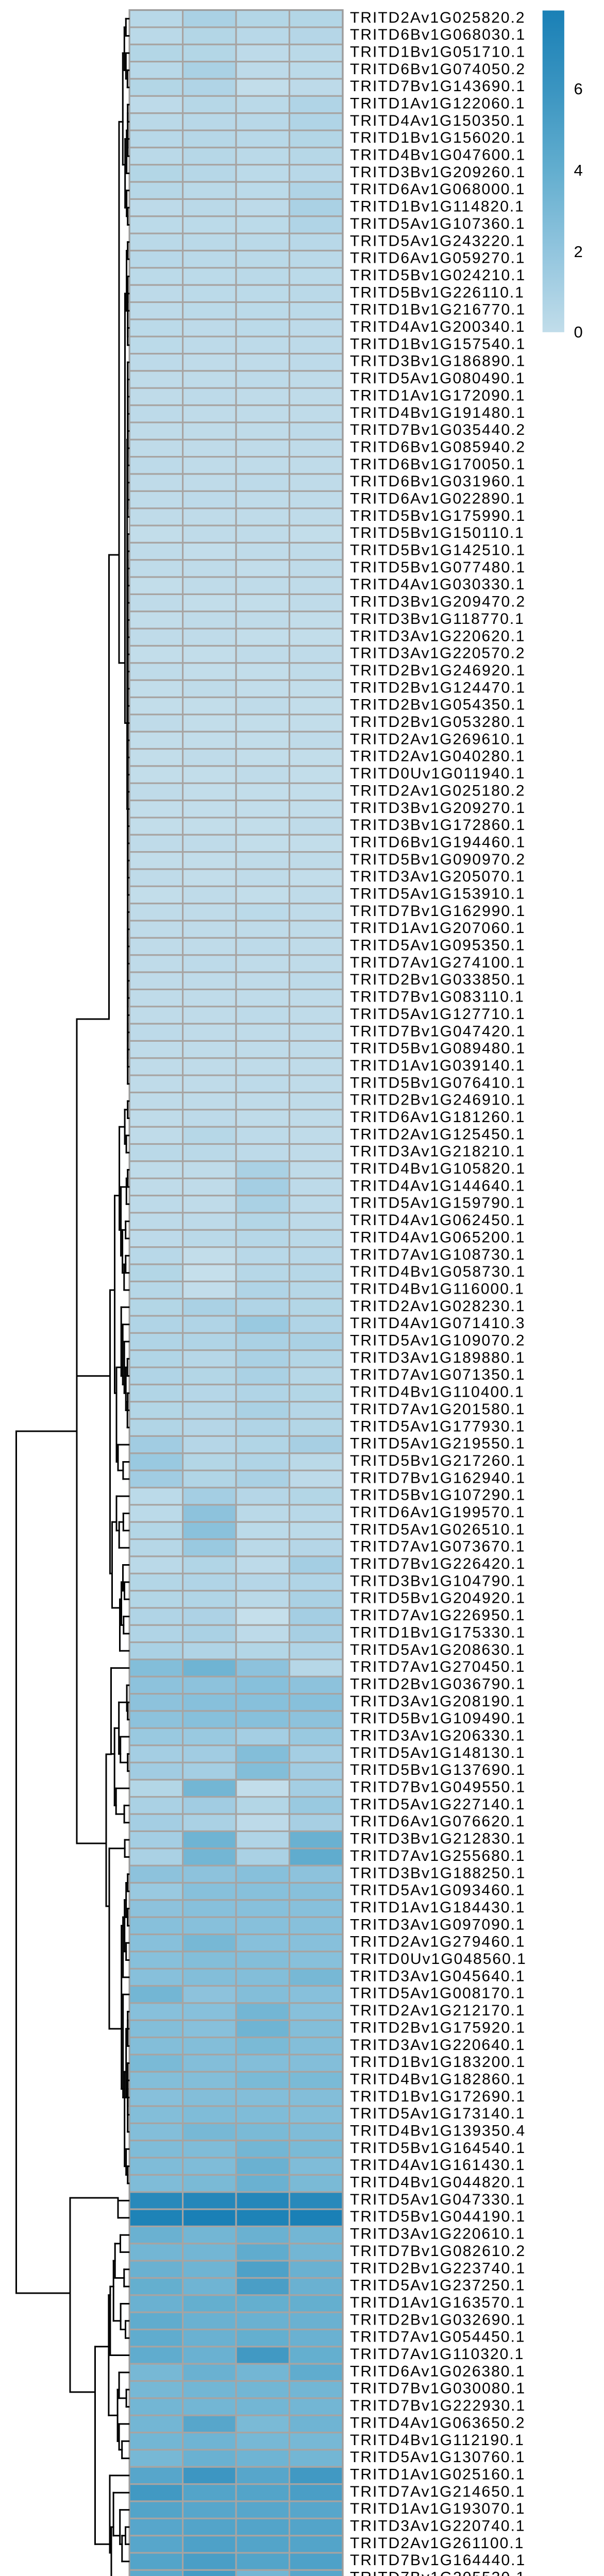 This screenshot has height=2576, width=604. Describe the element at coordinates (438, 1443) in the screenshot. I see `svg-text: TRITD5Av1G219550.1` at that location.